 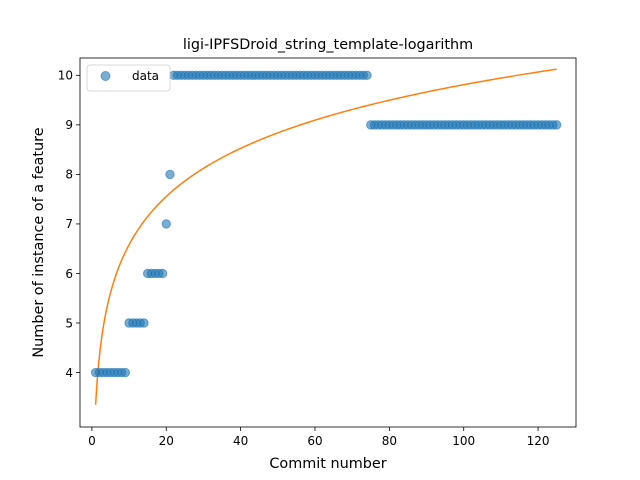 What do you see at coordinates (69, 125) in the screenshot?
I see `y-tick-label: 9` at bounding box center [69, 125].